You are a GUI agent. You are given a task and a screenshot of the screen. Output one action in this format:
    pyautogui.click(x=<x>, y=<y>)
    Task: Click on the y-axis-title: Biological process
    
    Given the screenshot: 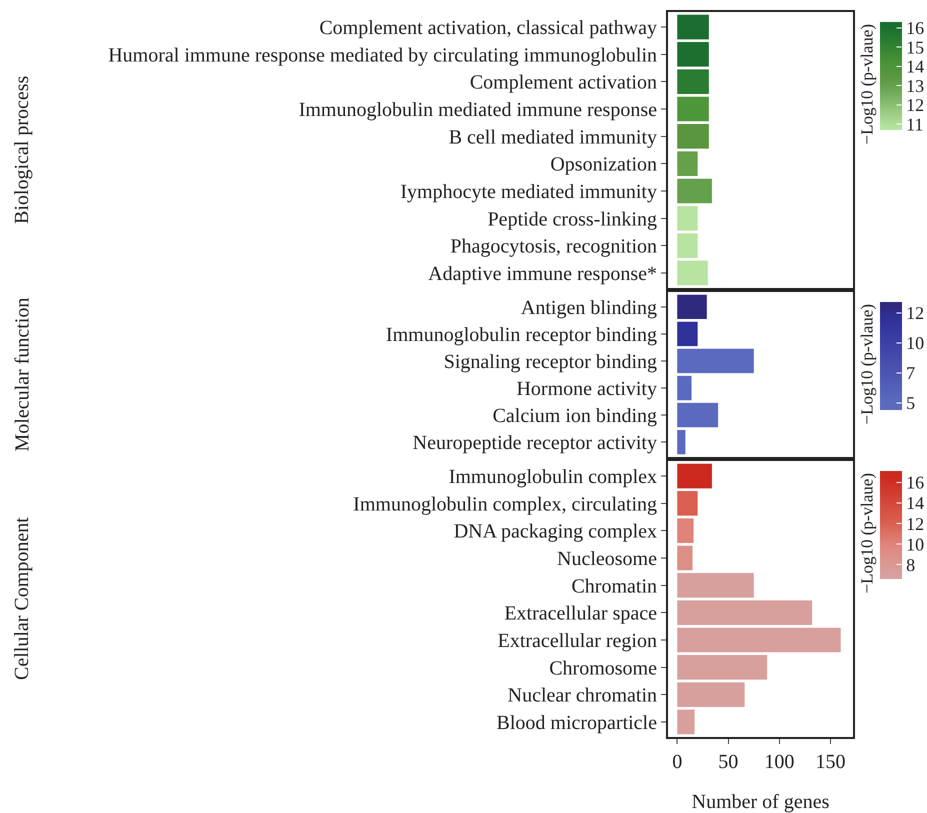 What is the action you would take?
    pyautogui.click(x=22, y=149)
    